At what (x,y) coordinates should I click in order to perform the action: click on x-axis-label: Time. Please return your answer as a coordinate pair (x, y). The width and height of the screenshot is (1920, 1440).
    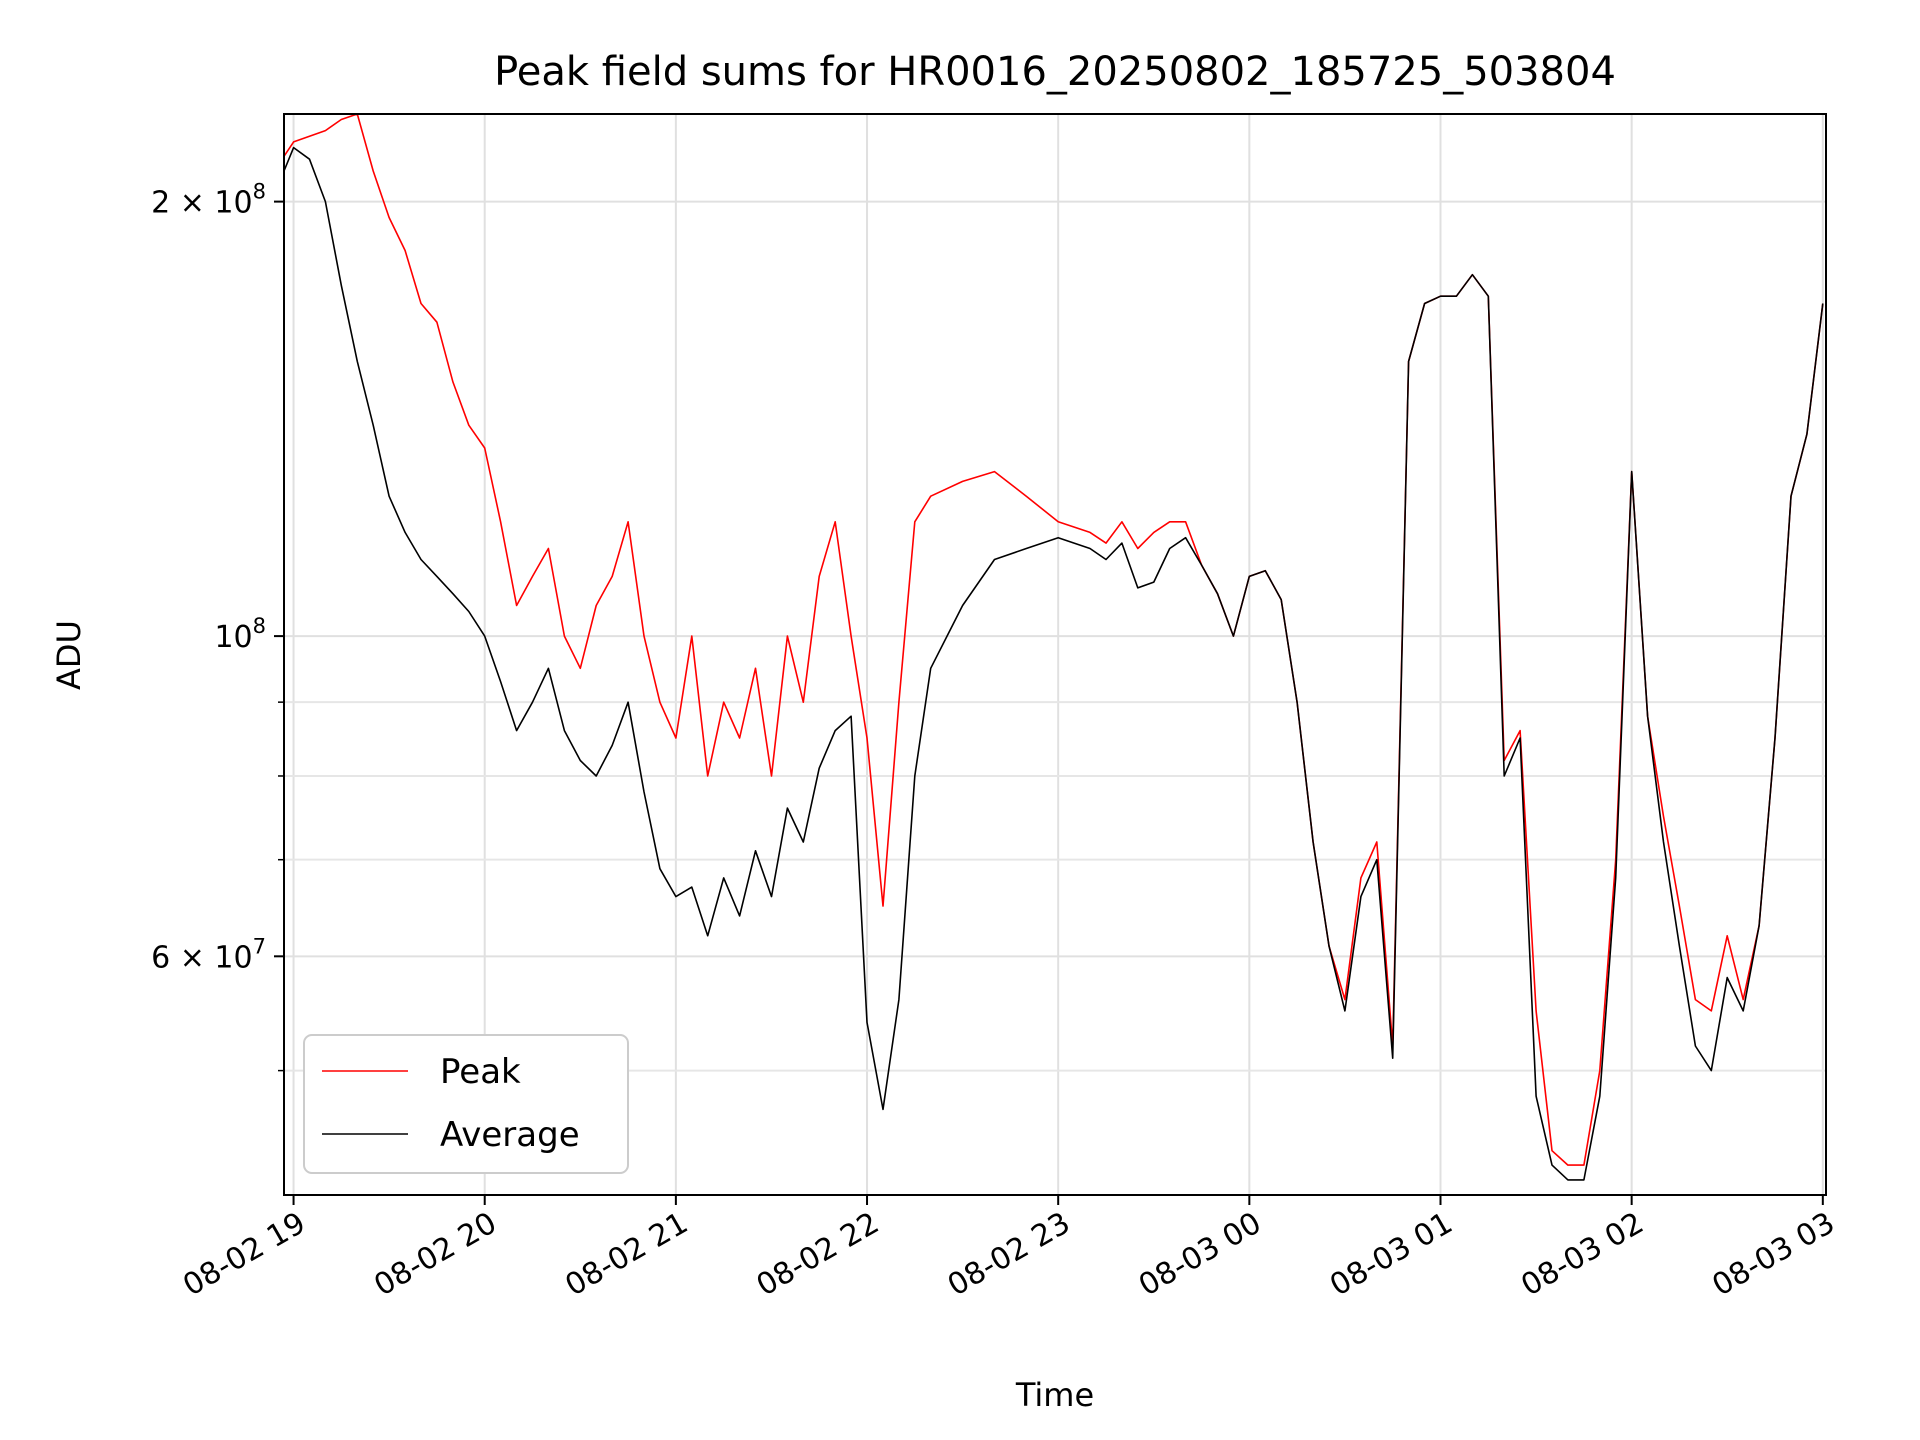
    Looking at the image, I should click on (1054, 1395).